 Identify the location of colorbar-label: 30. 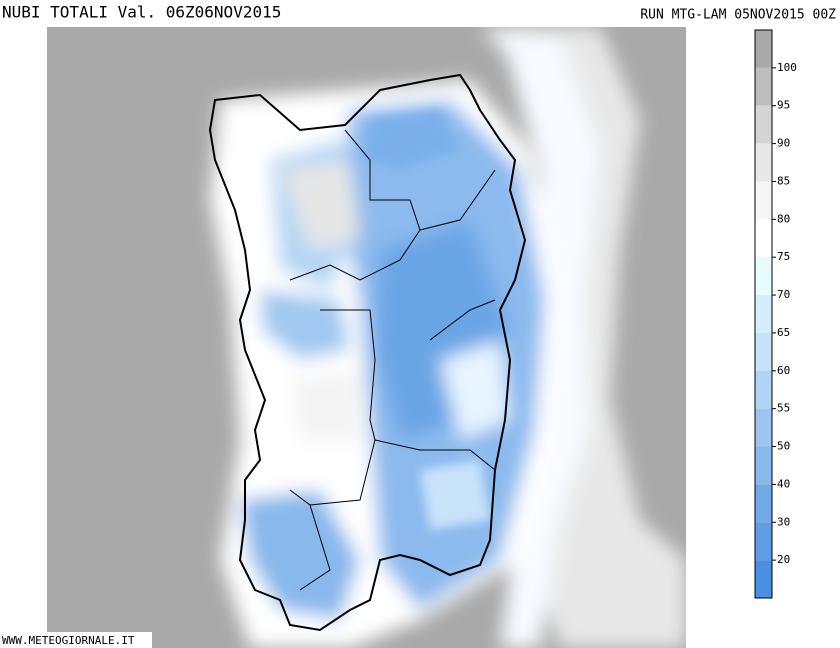
(783, 521).